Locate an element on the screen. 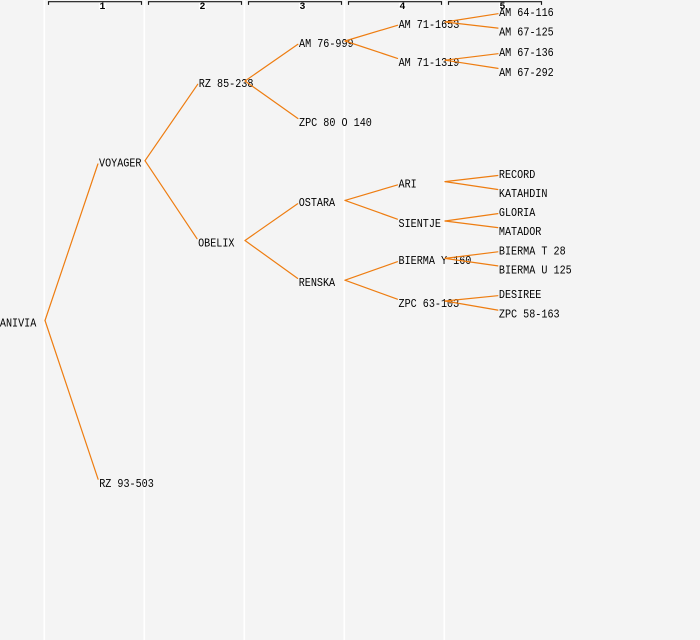  svg-text: MATADOR is located at coordinates (520, 232).